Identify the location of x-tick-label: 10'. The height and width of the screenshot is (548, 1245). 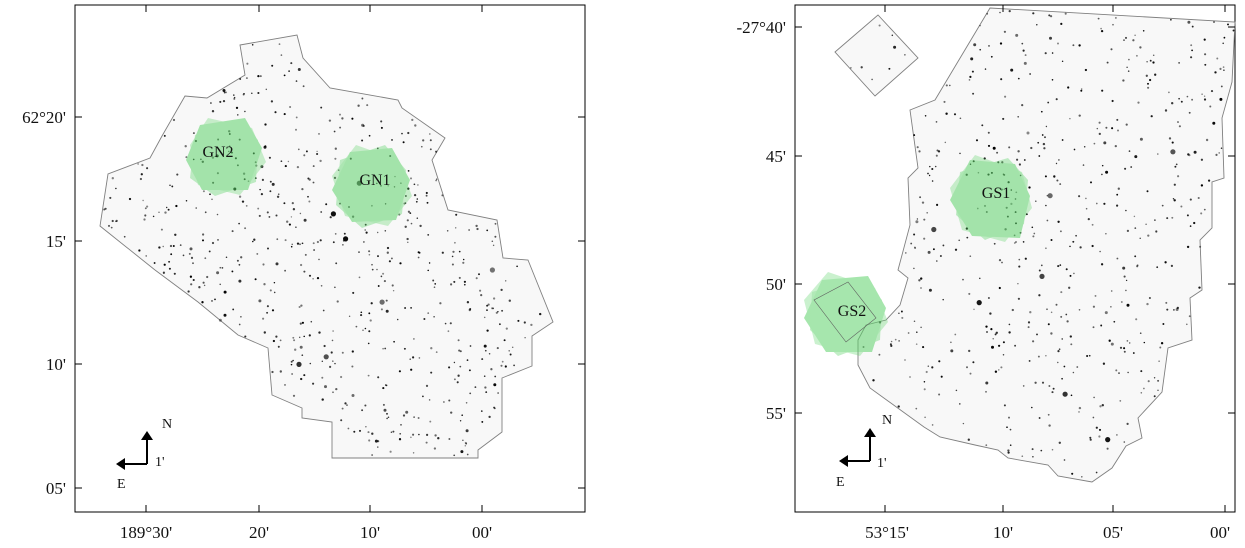
(1003, 532).